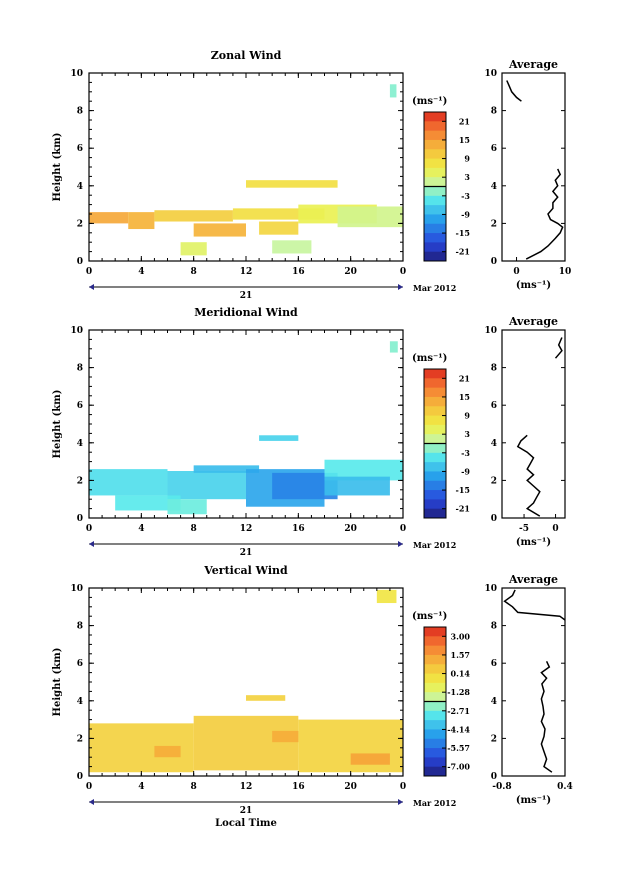 This screenshot has height=873, width=624. What do you see at coordinates (458, 711) in the screenshot?
I see `colorbar-tick-label: -2.71` at bounding box center [458, 711].